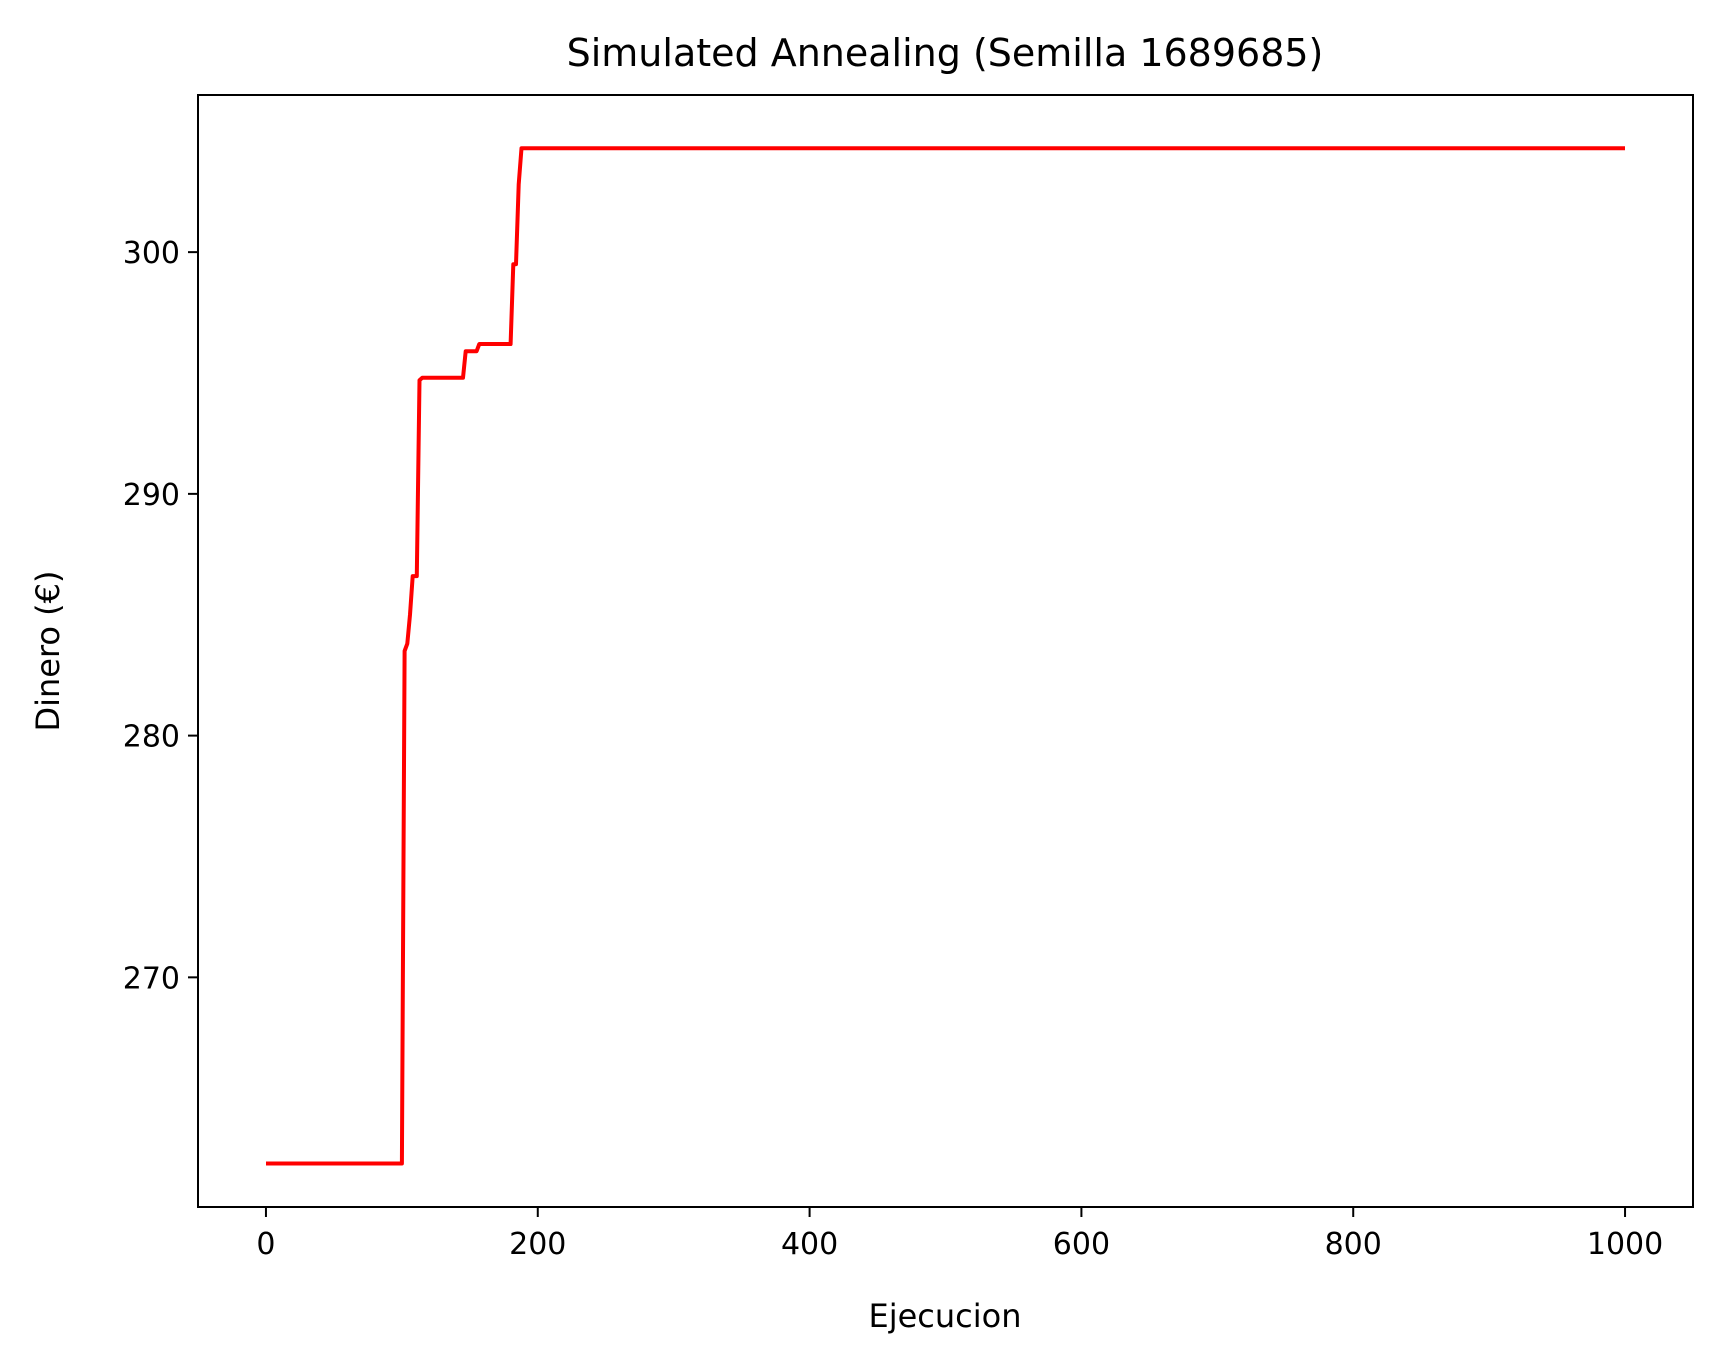 The height and width of the screenshot is (1361, 1715). I want to click on x-axis-label: Ejecucion, so click(944, 1316).